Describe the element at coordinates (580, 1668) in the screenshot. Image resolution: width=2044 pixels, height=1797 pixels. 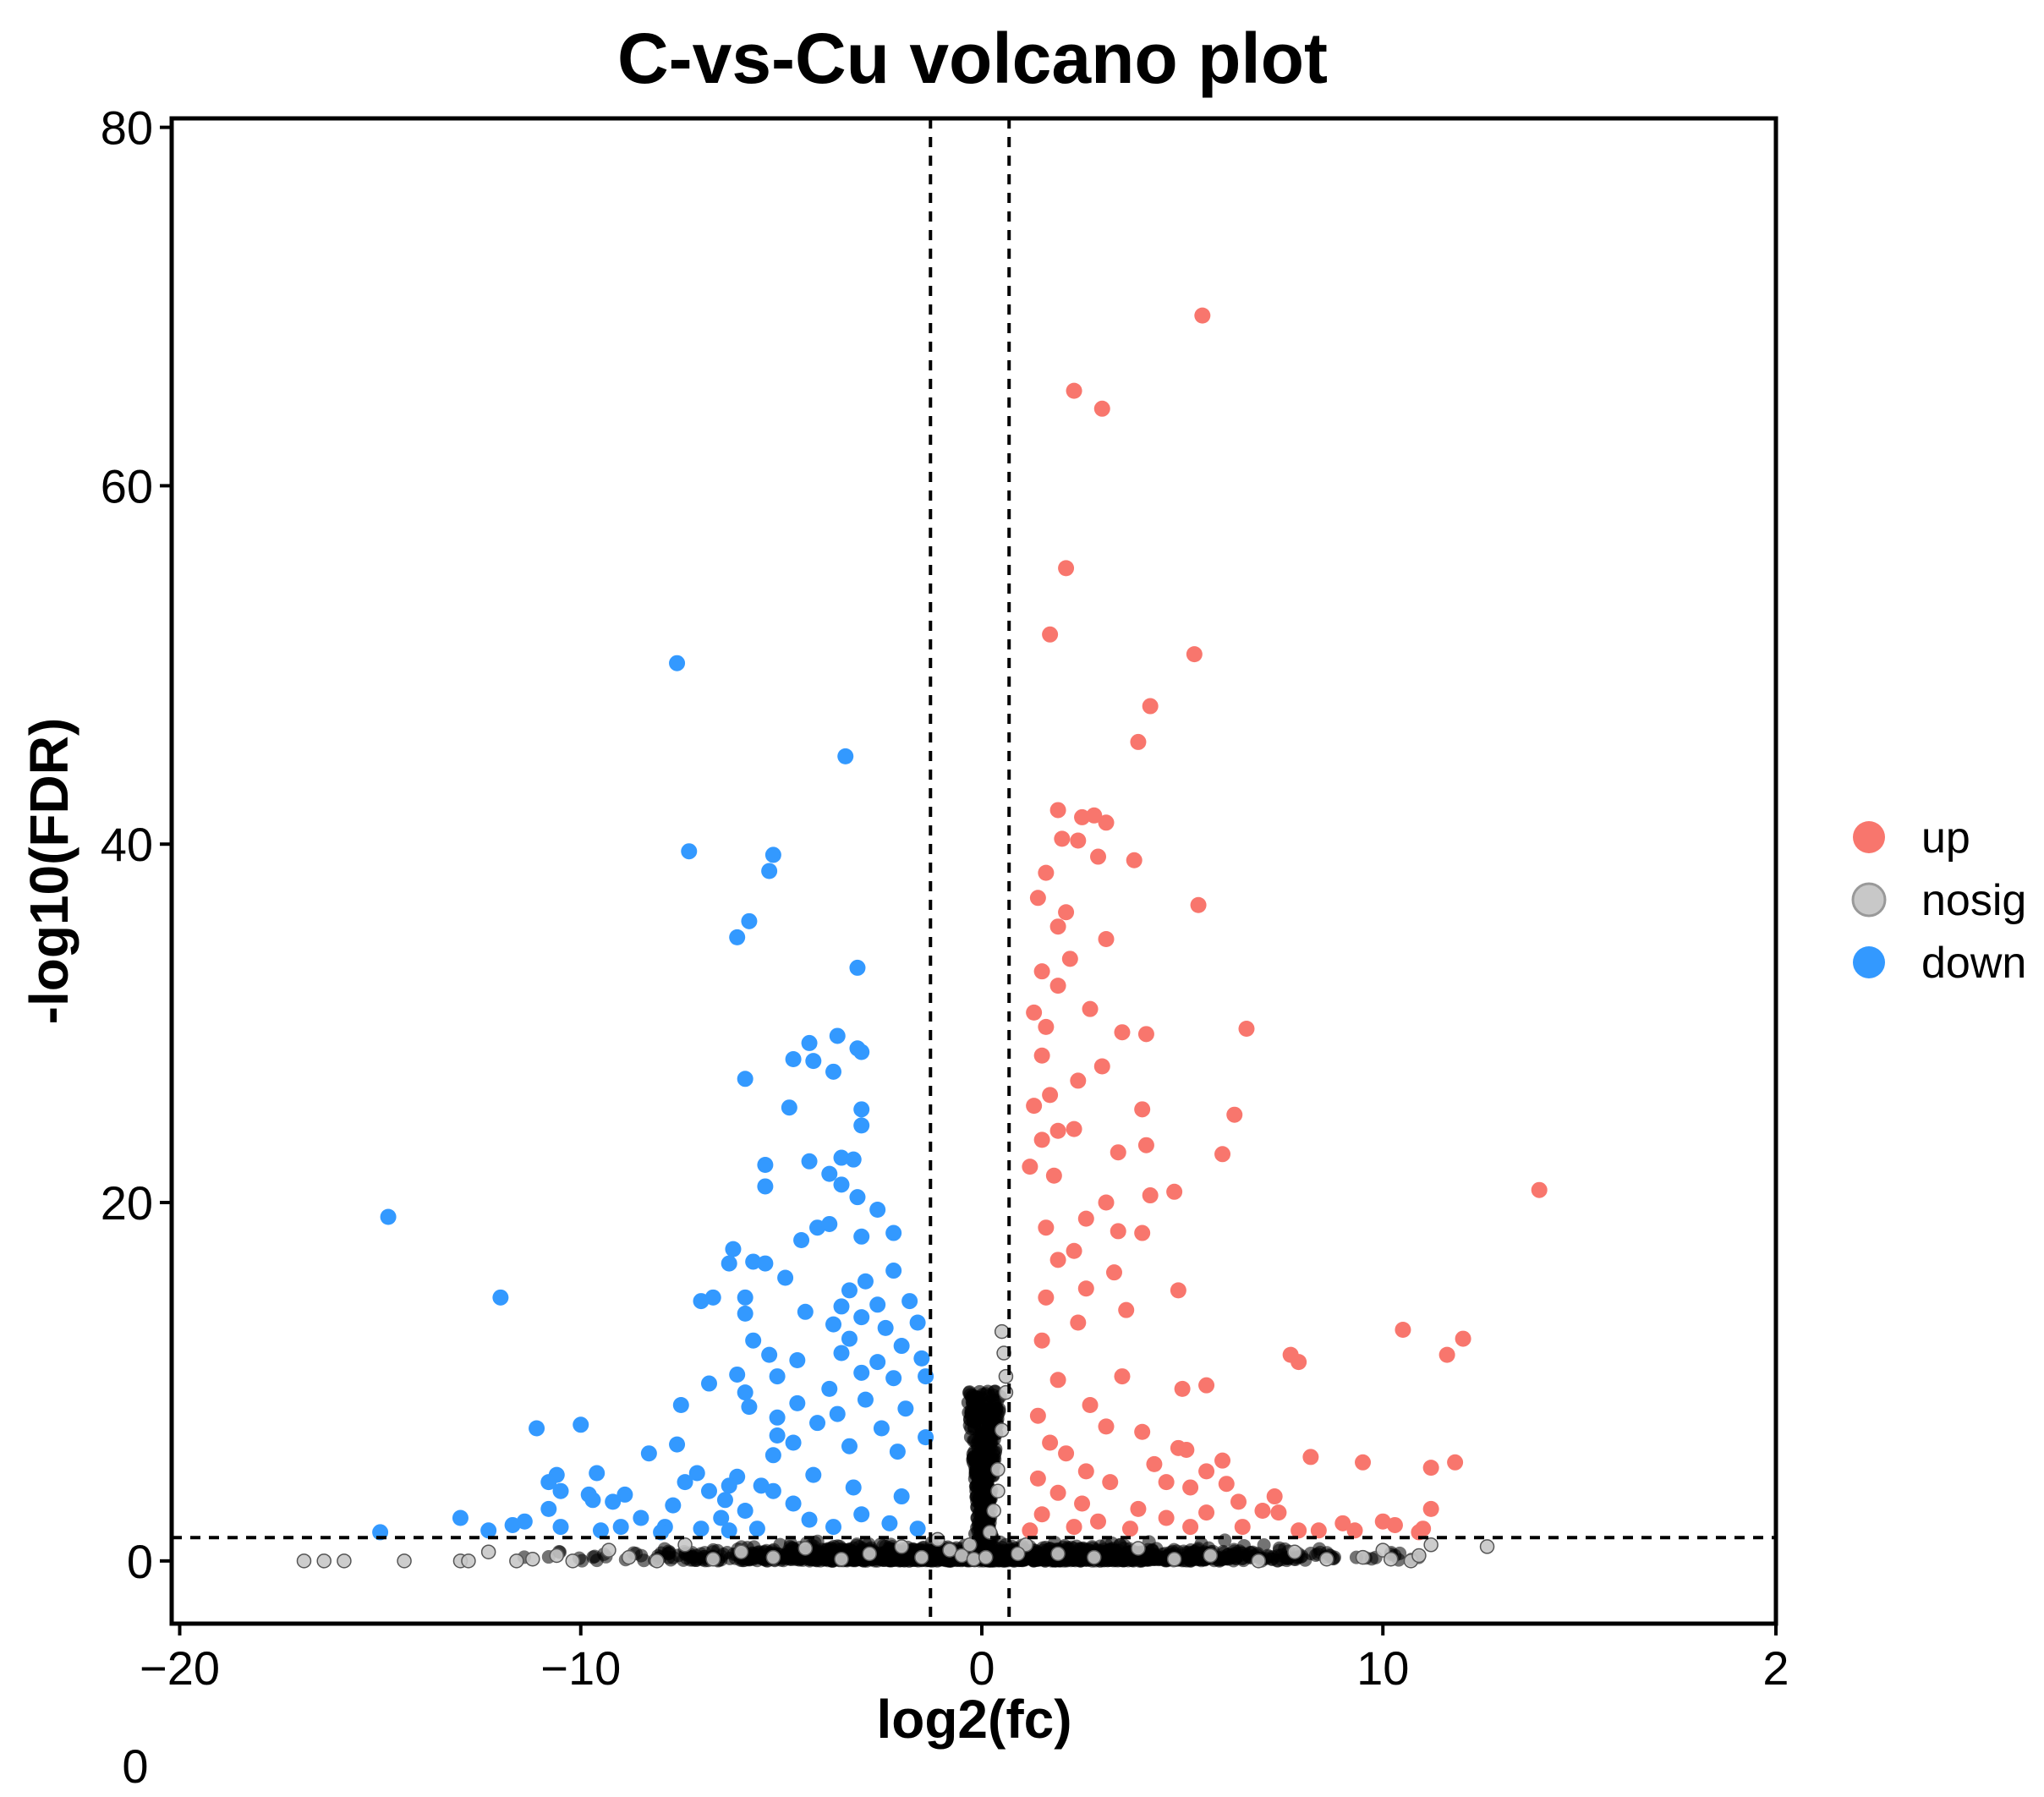
I see `x-tick-label: −10` at that location.